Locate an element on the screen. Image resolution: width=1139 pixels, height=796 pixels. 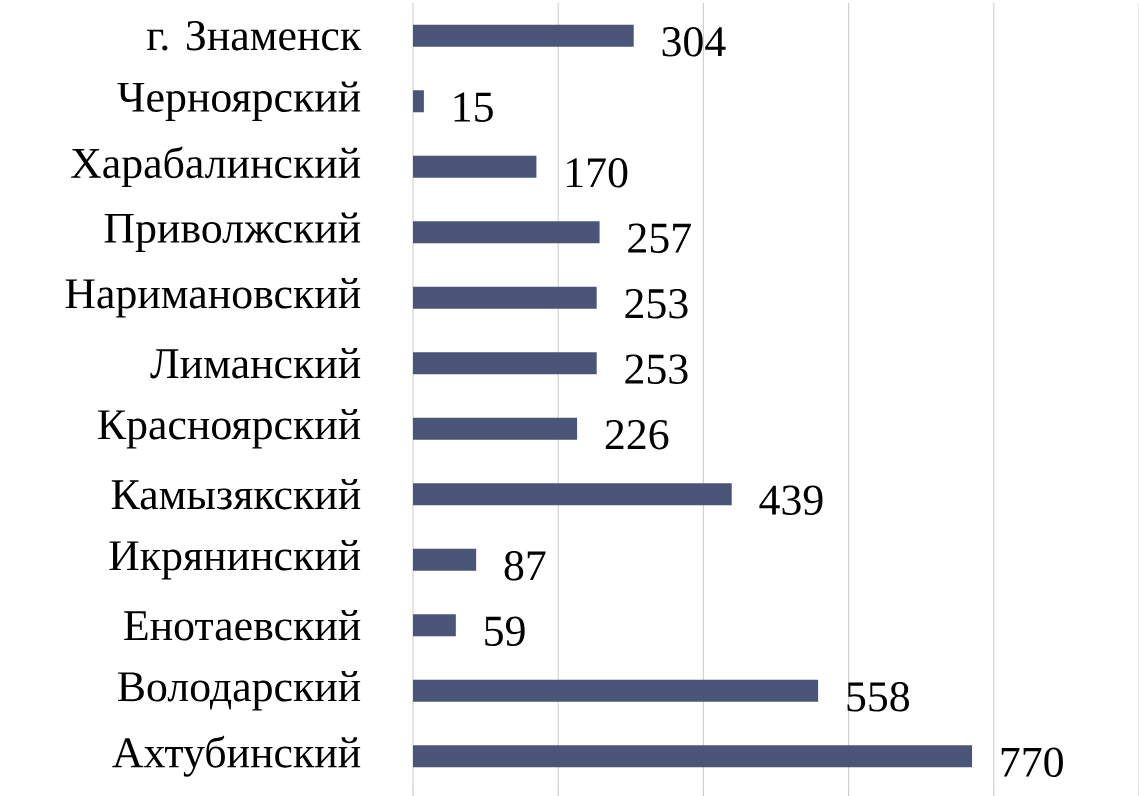
data-label: 558 is located at coordinates (878, 696).